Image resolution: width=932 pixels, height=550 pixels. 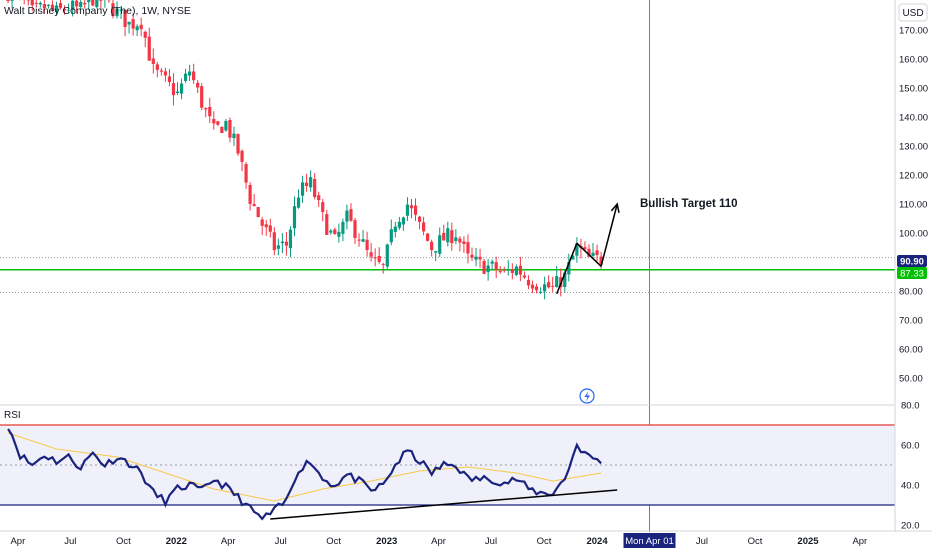 What do you see at coordinates (615, 207) in the screenshot?
I see `arrow-head` at bounding box center [615, 207].